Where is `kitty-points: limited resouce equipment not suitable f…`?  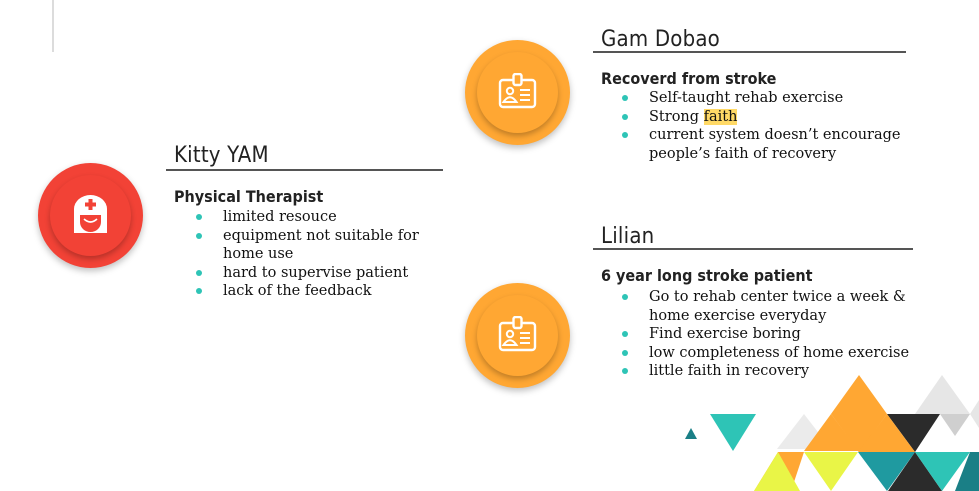
kitty-points: limited resouce equipment not suitable f… is located at coordinates (315, 254).